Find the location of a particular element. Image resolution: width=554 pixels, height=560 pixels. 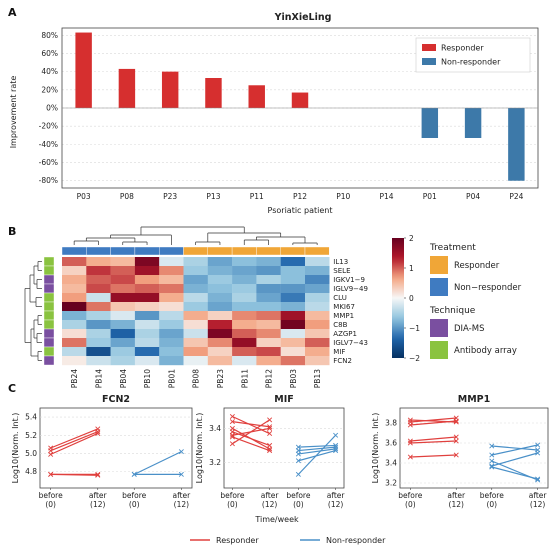

heatmap-column-label: PB10 is located at coordinates (147, 378).